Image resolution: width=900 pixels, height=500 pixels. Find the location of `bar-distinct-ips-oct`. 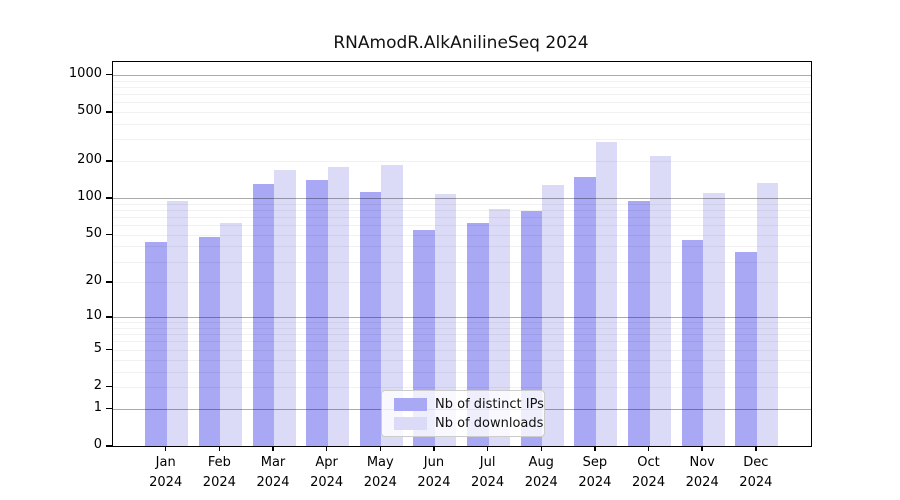

bar-distinct-ips-oct is located at coordinates (639, 323).